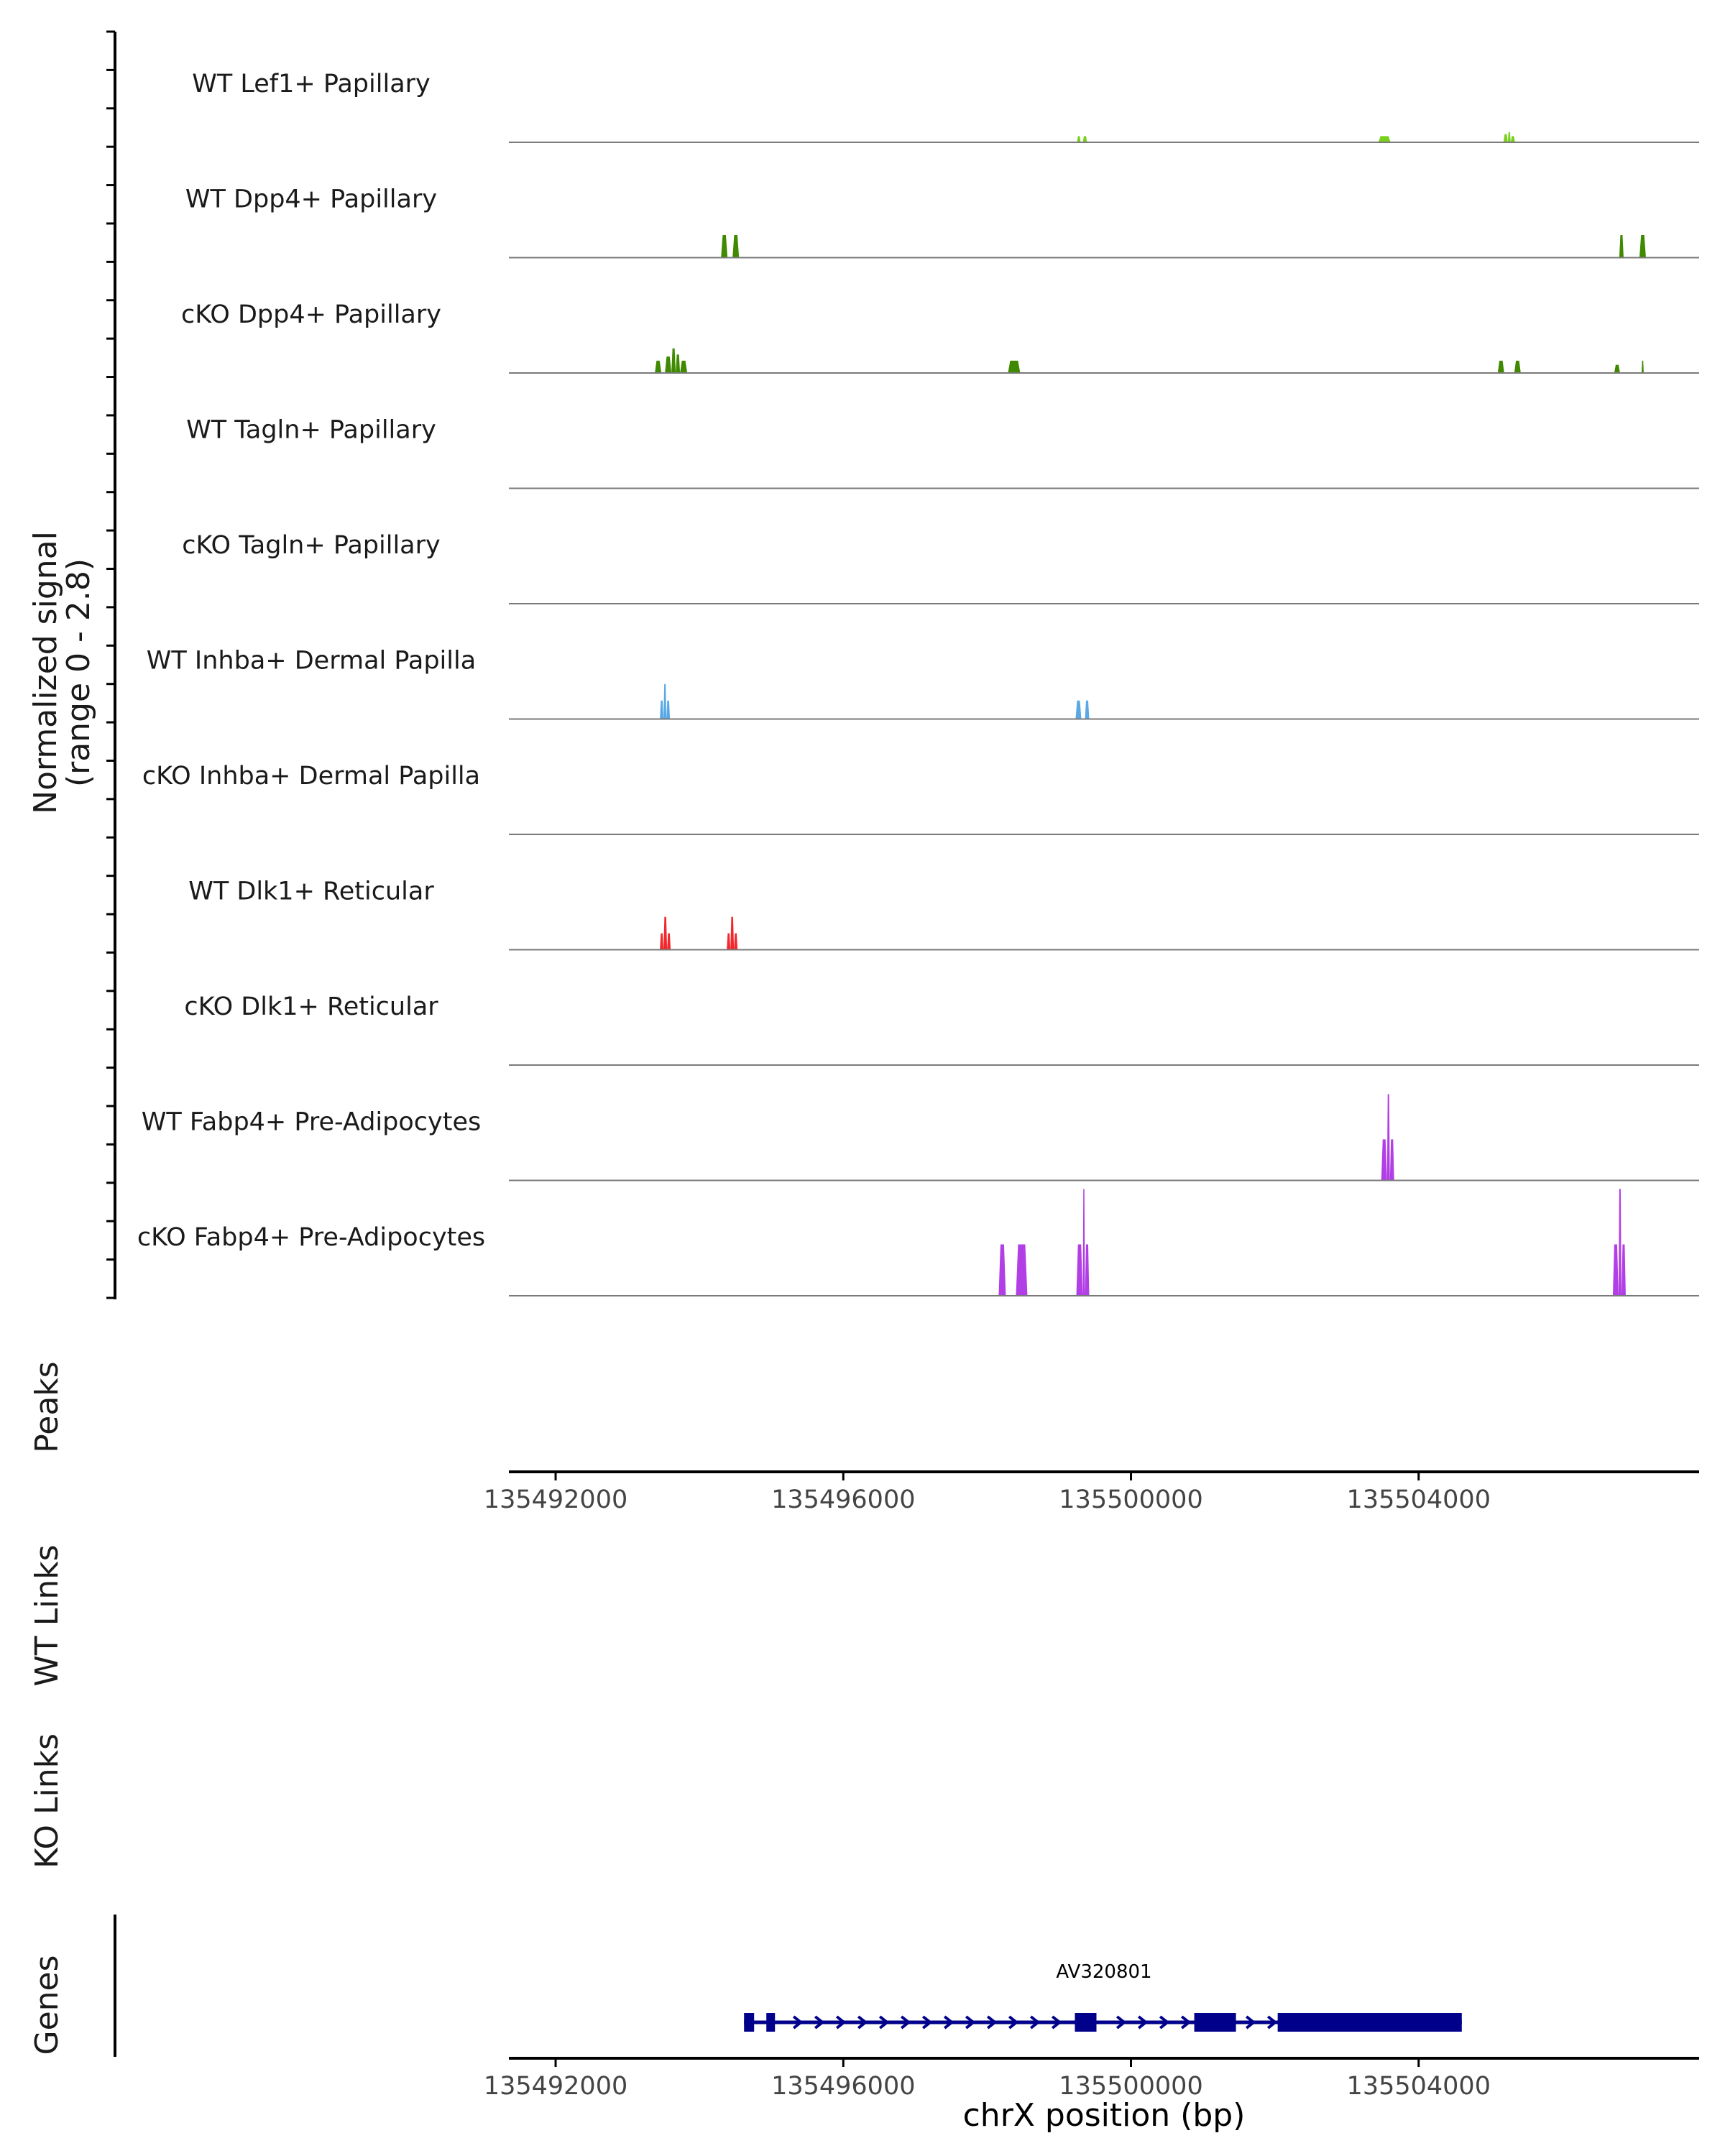 This screenshot has width=1725, height=2156. I want to click on track: WT Tagln+ Papillary, so click(942, 452).